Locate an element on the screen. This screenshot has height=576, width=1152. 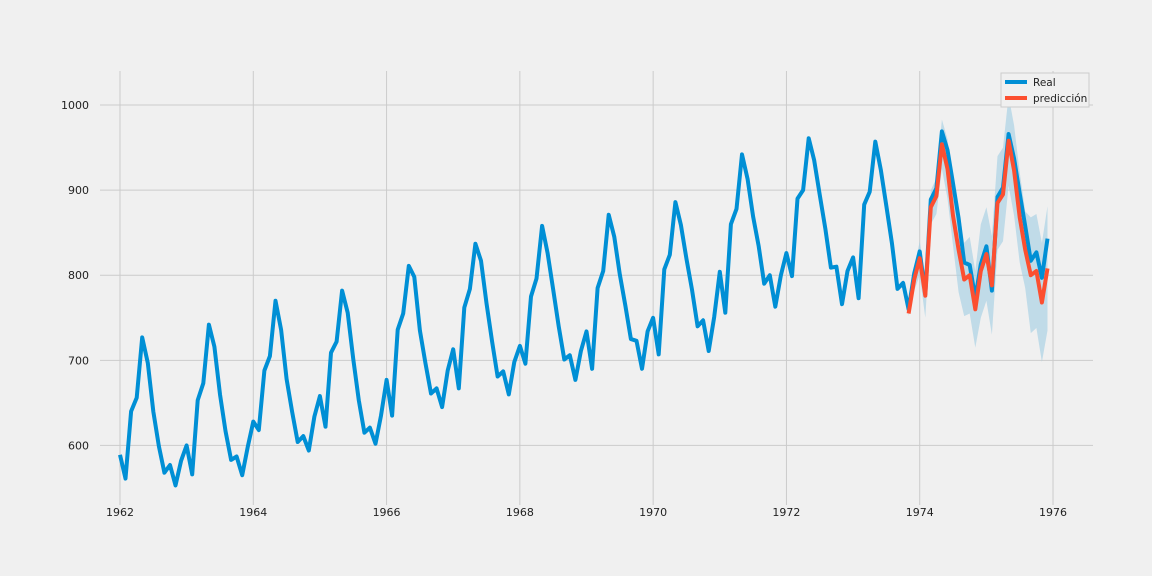
x-tick-label: 1964 is located at coordinates (253, 512).